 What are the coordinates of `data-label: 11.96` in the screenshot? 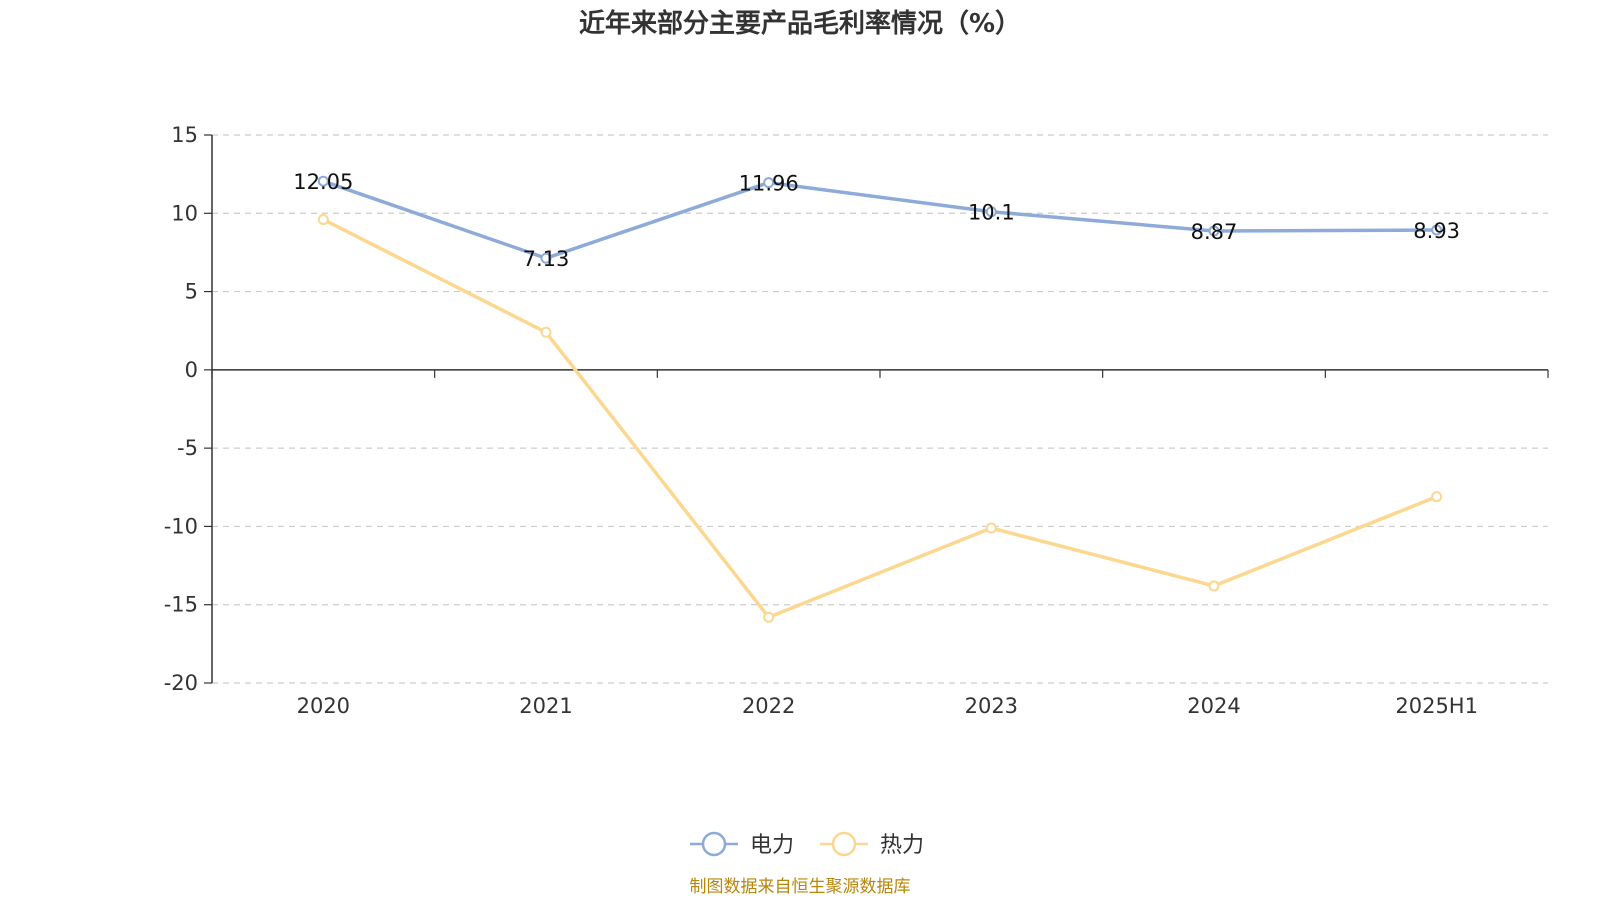 It's located at (769, 184).